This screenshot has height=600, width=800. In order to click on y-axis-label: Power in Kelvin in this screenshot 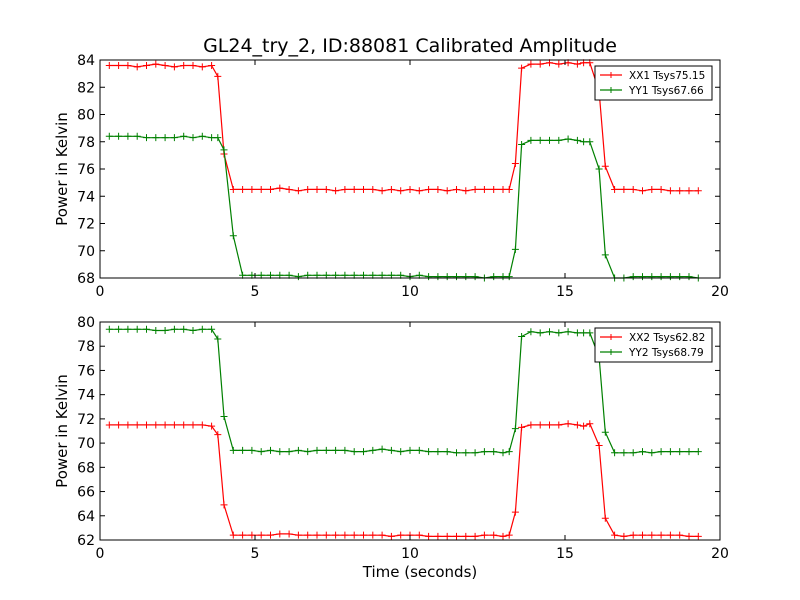, I will do `click(62, 431)`.